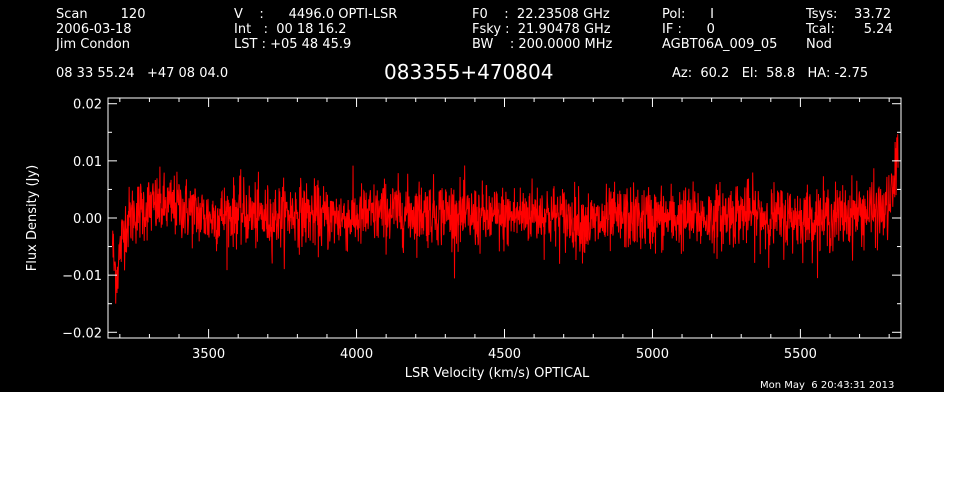 The width and height of the screenshot is (962, 490). Describe the element at coordinates (849, 14) in the screenshot. I see `header-tsys: Tsys: 33.72` at that location.